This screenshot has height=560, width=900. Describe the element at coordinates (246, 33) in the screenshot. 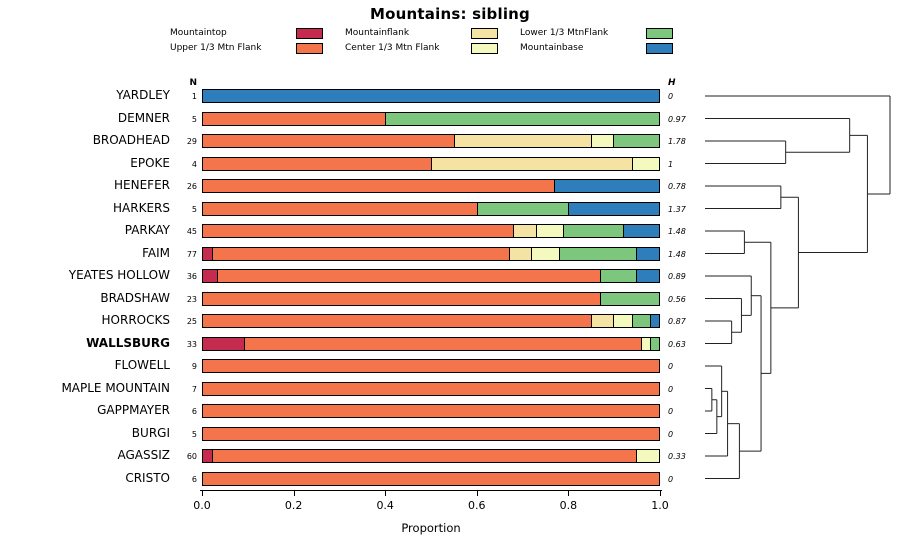

I see `legend-item: Mountaintop` at that location.